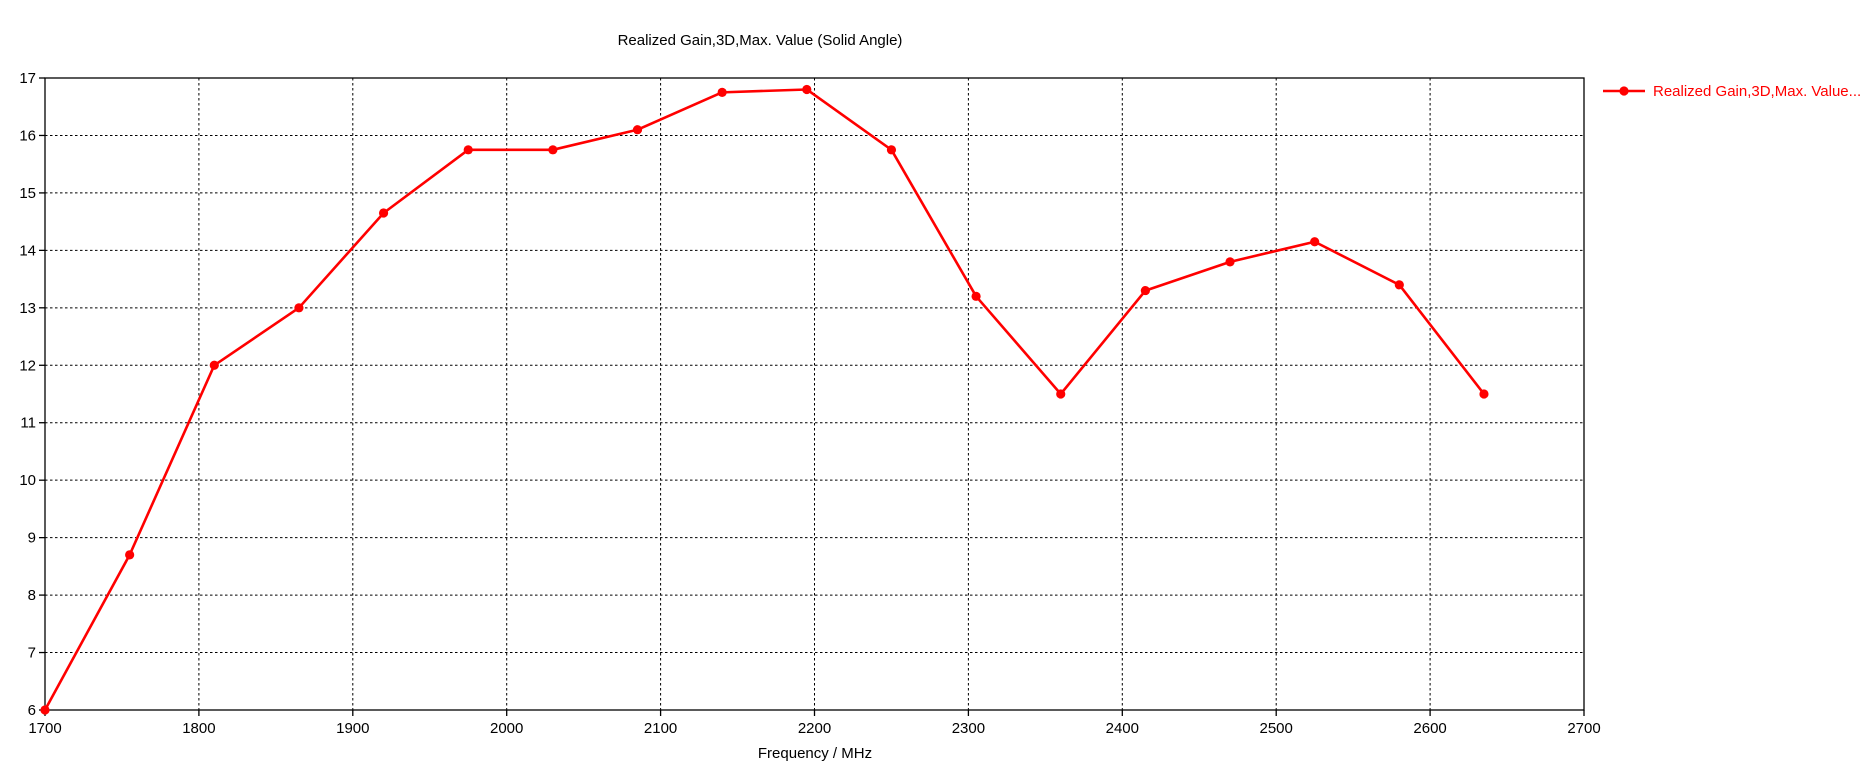  What do you see at coordinates (968, 728) in the screenshot?
I see `x-tick-label: 2300` at bounding box center [968, 728].